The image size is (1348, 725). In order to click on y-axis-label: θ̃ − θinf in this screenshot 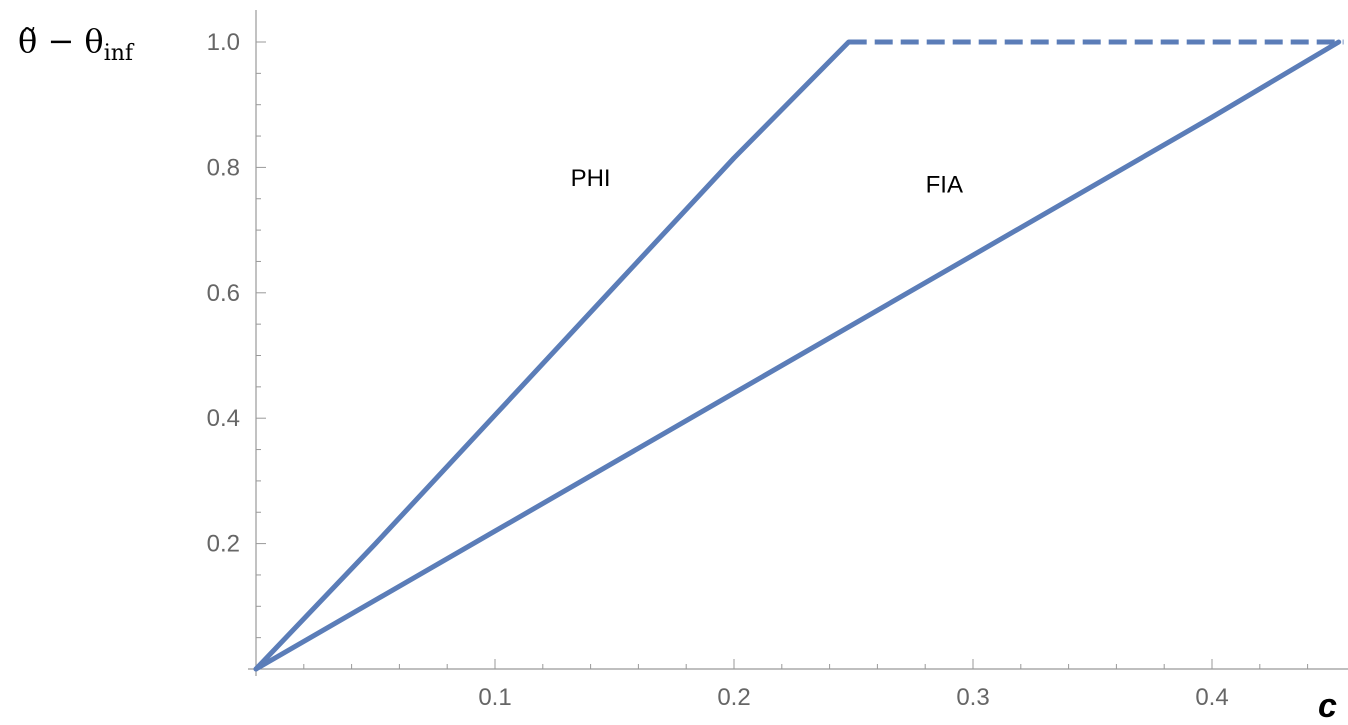, I will do `click(76, 44)`.